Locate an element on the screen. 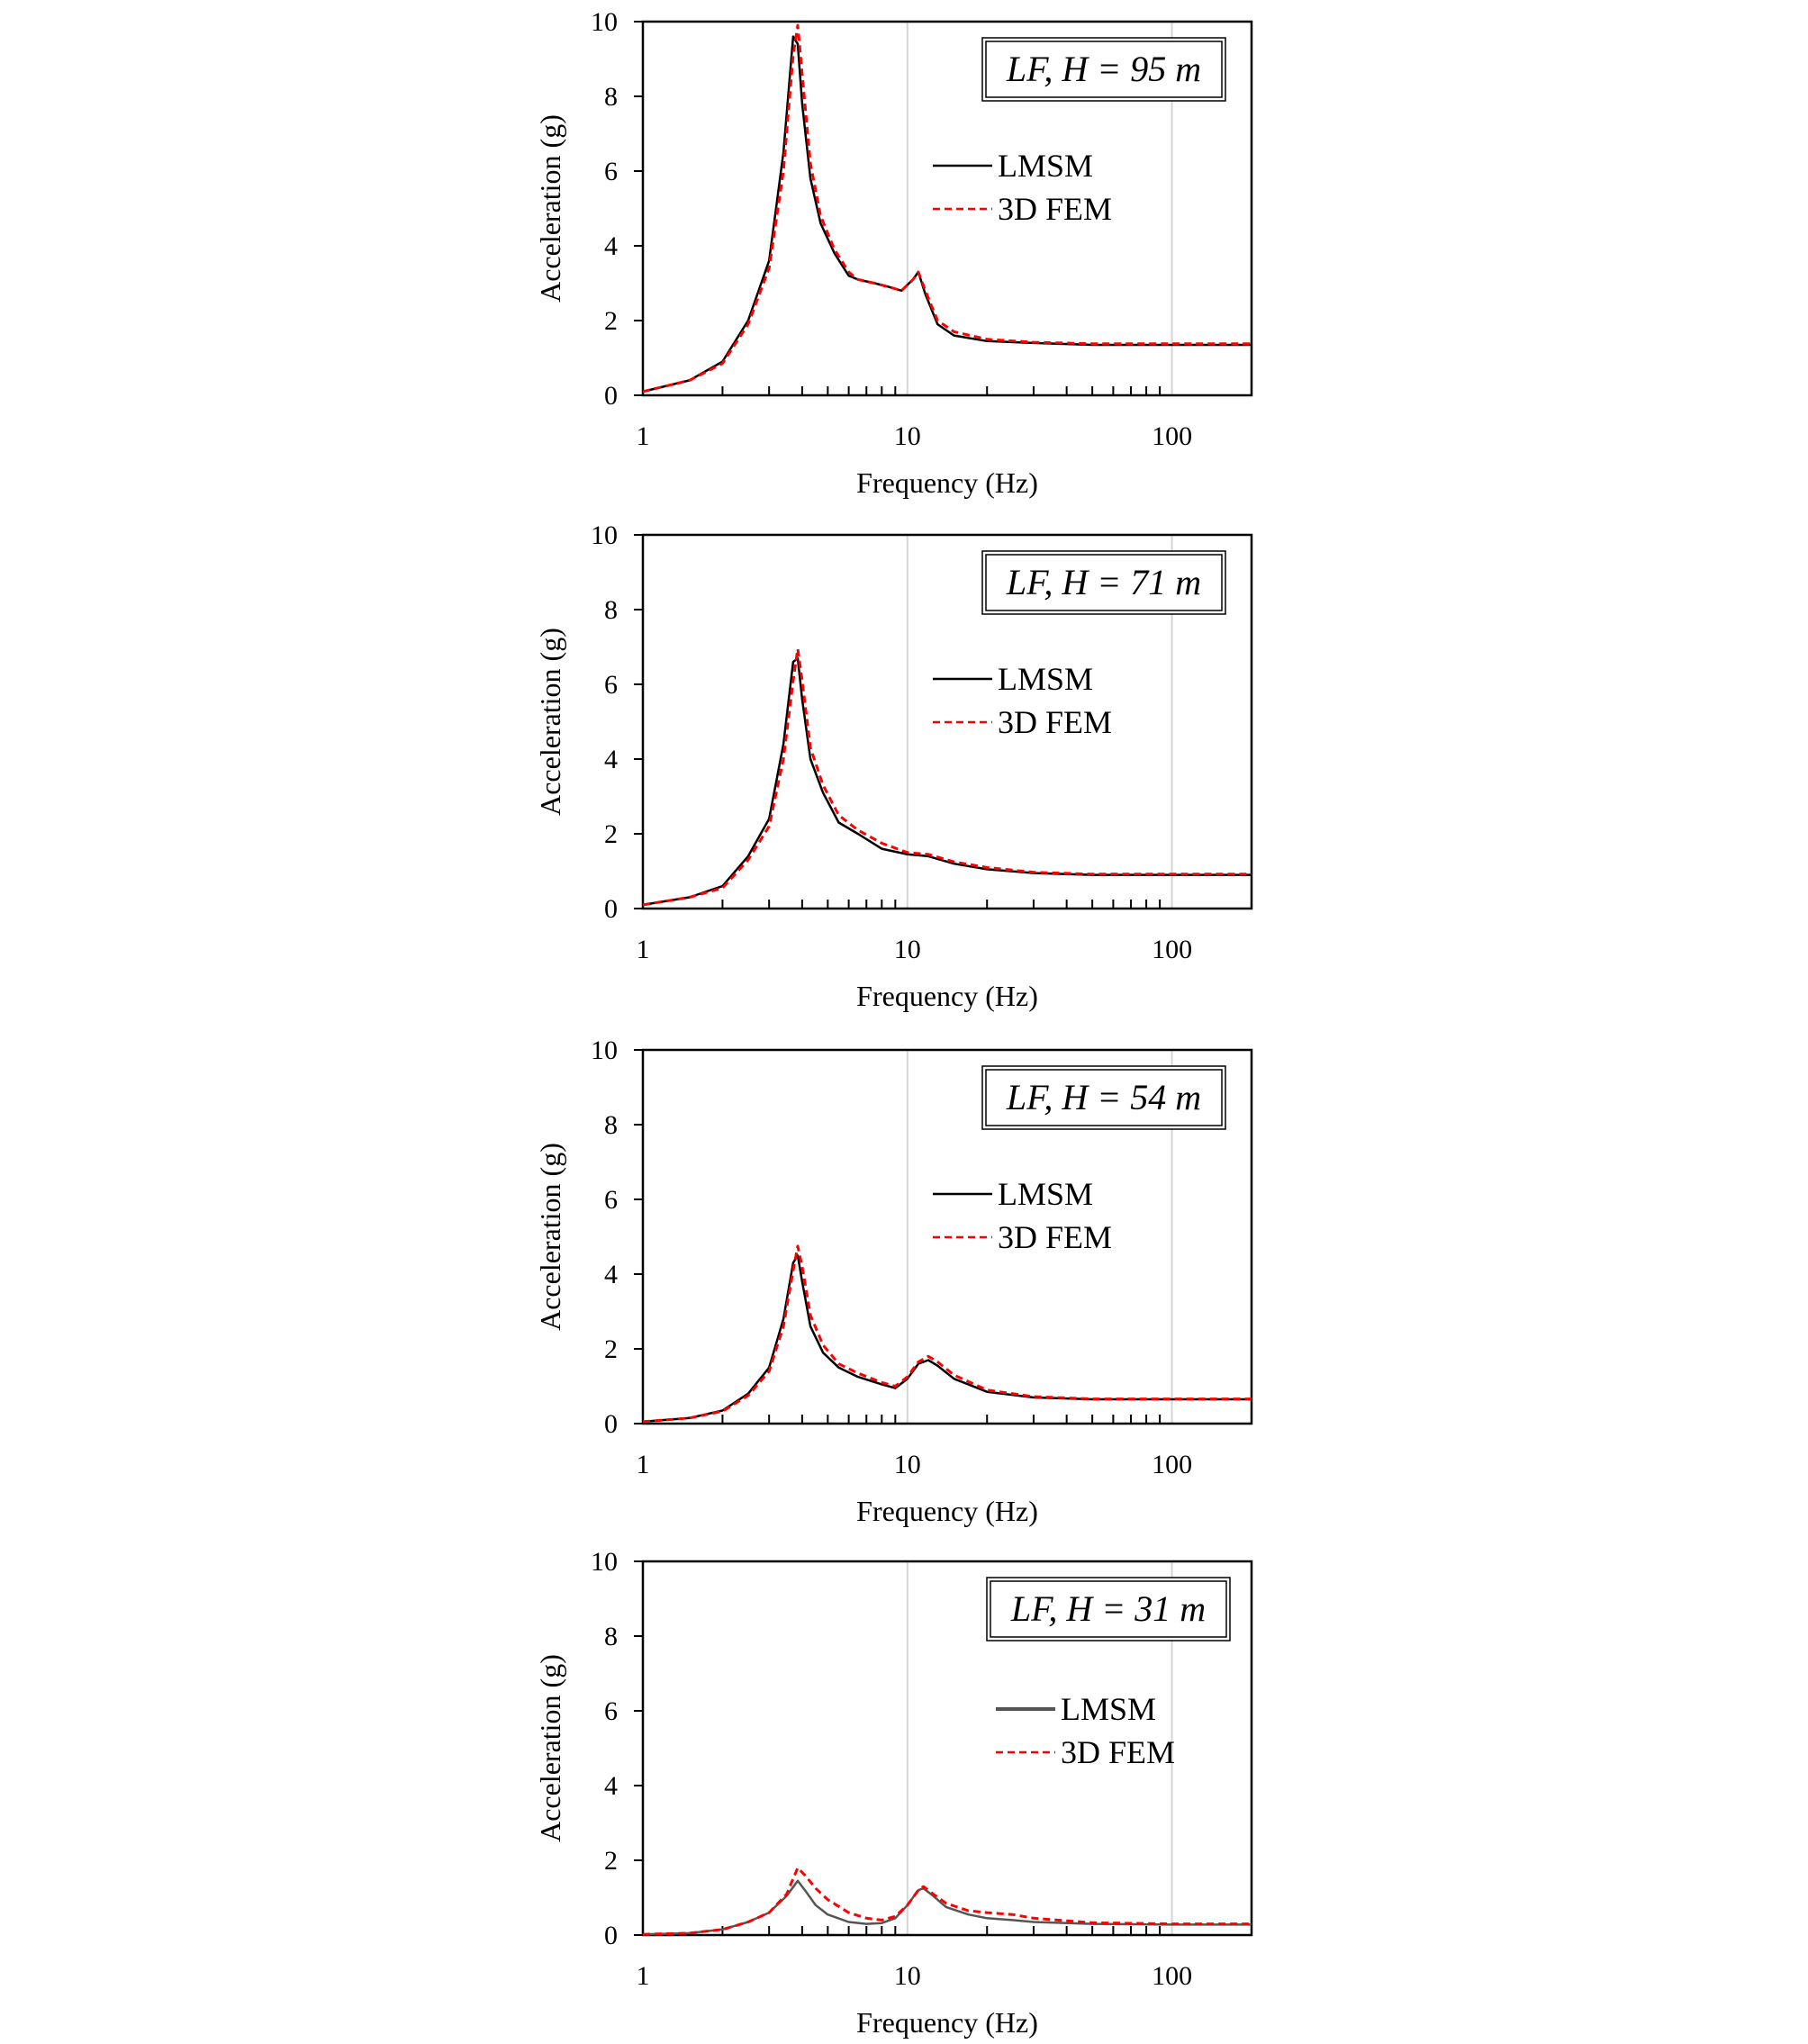  annotation-label: LF, H = 95 m is located at coordinates (1103, 69).